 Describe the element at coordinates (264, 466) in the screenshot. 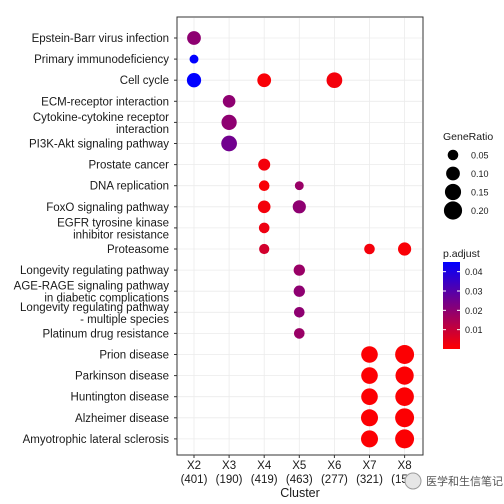

I see `cluster-id-label: X4` at that location.